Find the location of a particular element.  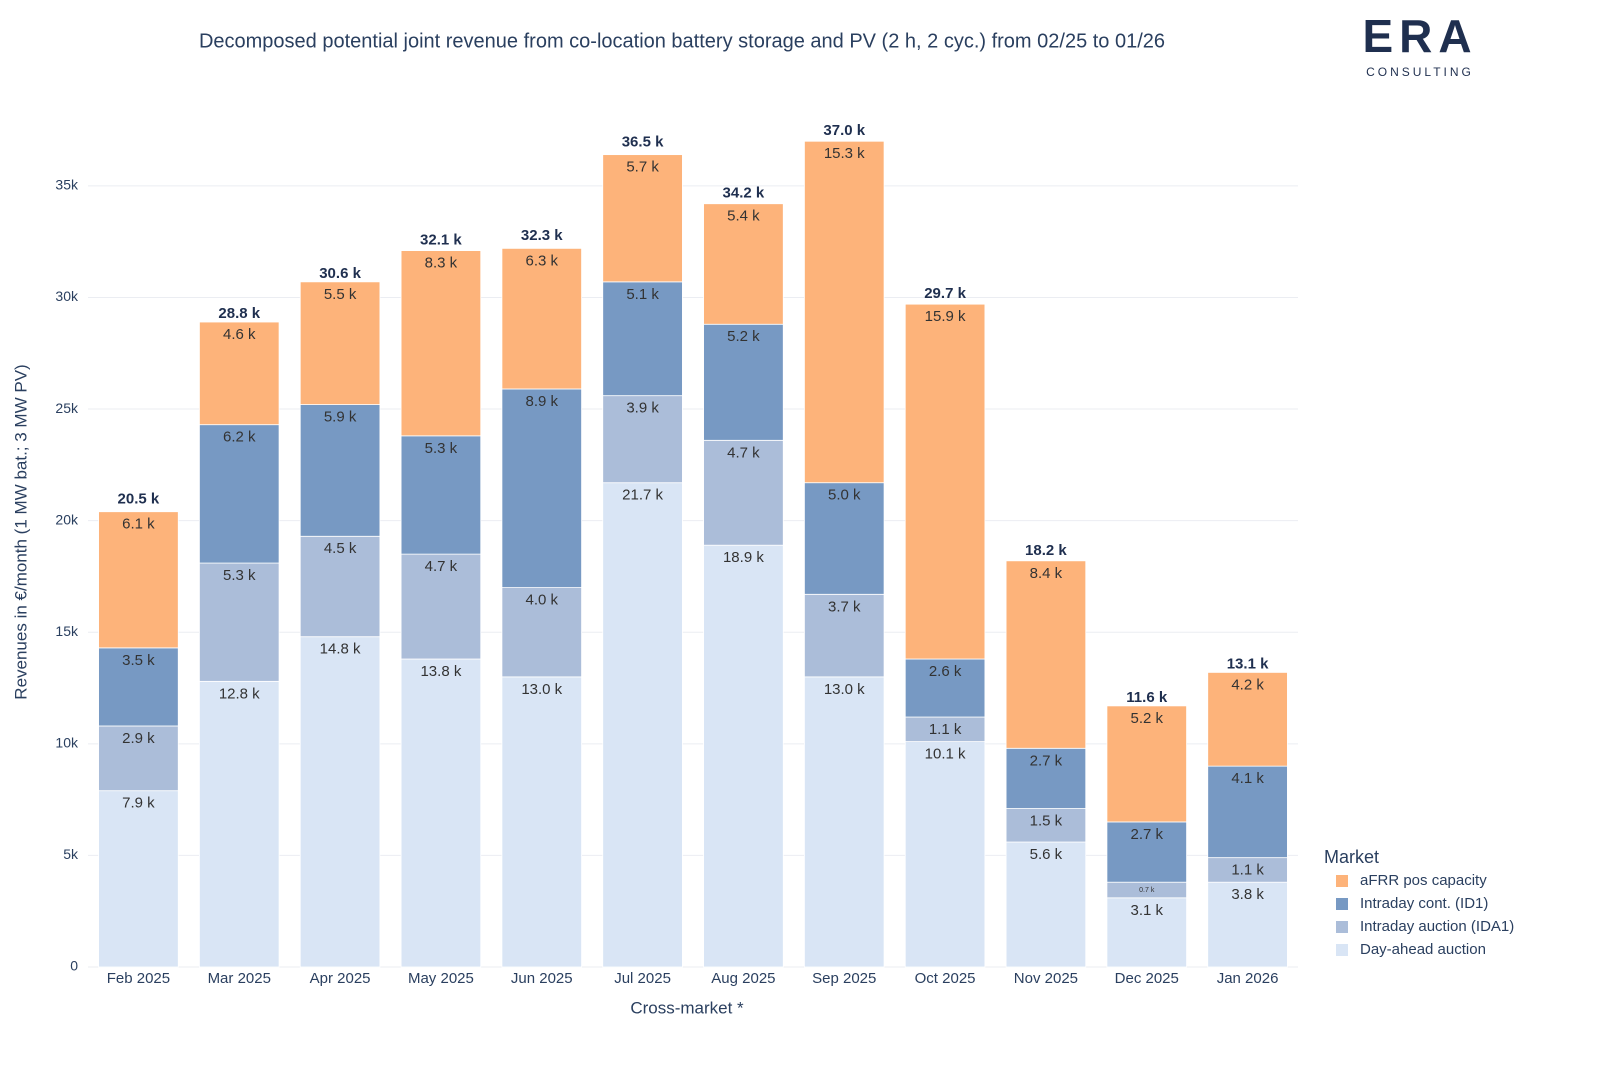

data-label: 3.1 k is located at coordinates (1146, 910).